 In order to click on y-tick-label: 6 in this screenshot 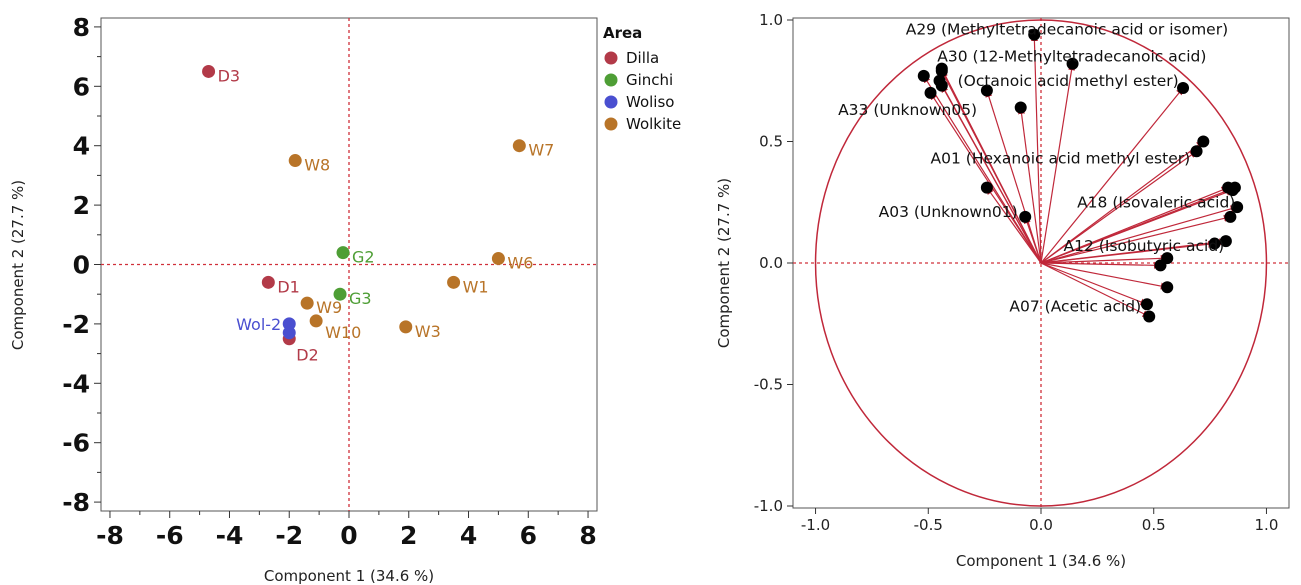, I will do `click(81, 86)`.